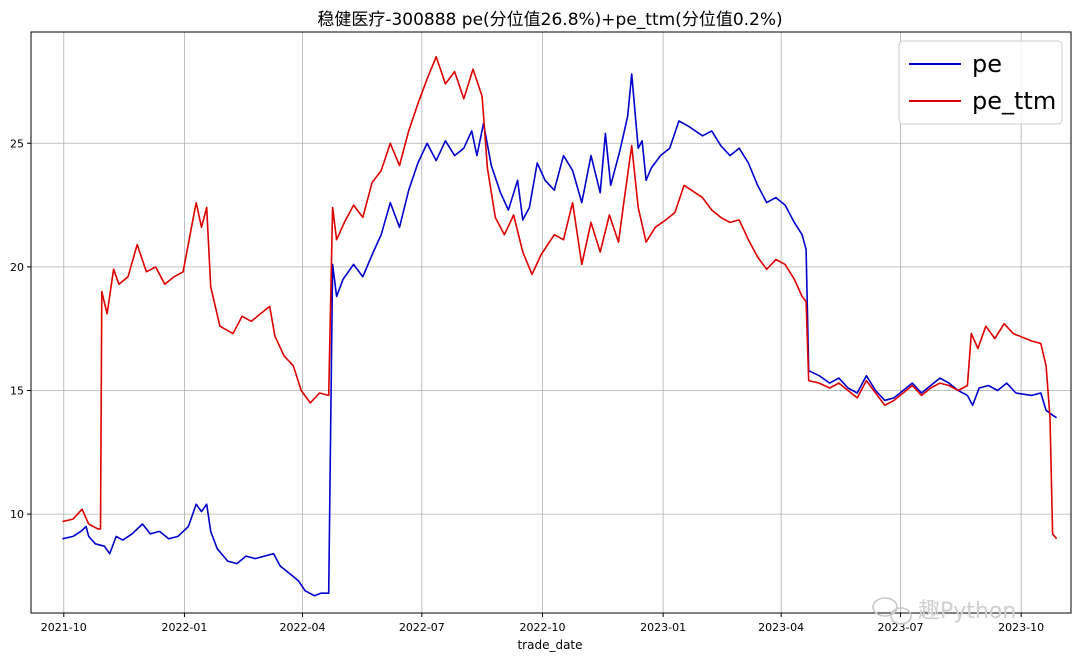  Describe the element at coordinates (302, 627) in the screenshot. I see `x-tick-label: 2022-04` at that location.